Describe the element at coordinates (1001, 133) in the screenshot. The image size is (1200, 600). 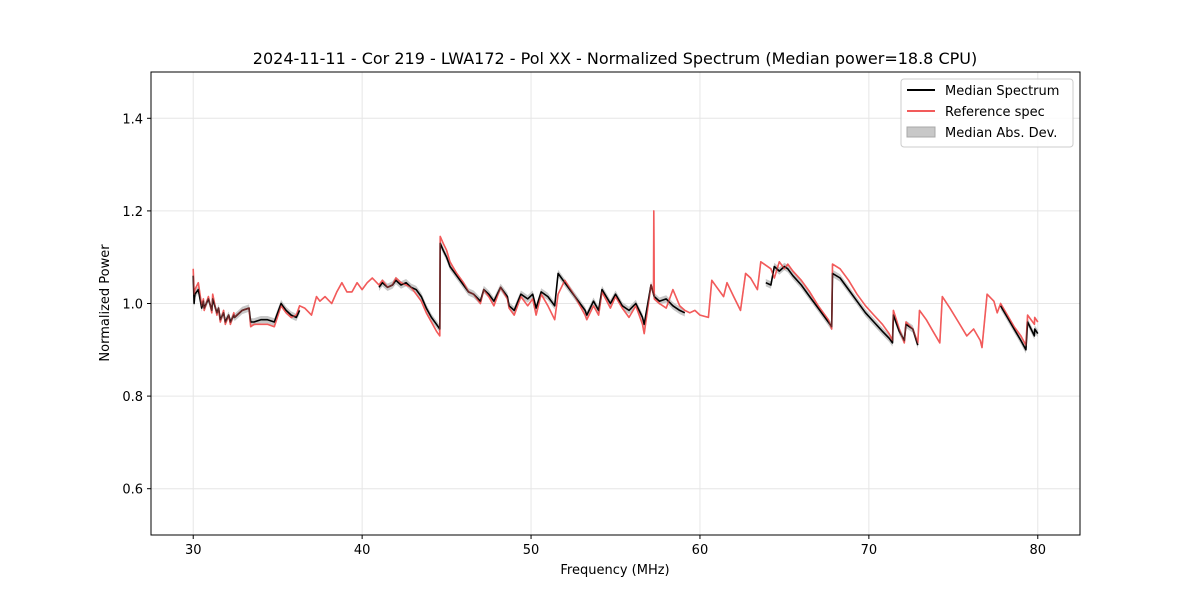
I see `legend-mad-label: Median Abs. Dev.` at that location.